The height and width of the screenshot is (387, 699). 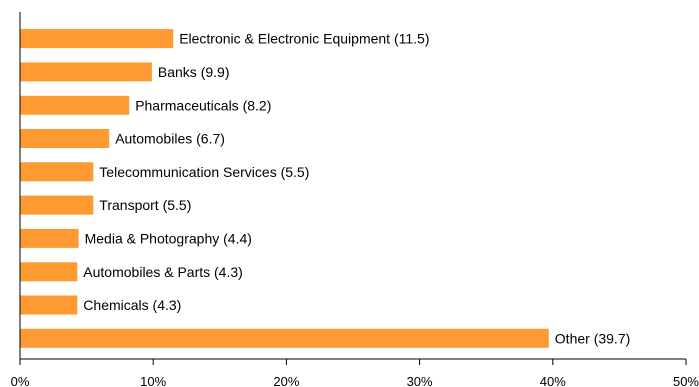 What do you see at coordinates (153, 380) in the screenshot?
I see `x-tick-label-1: 10%` at bounding box center [153, 380].